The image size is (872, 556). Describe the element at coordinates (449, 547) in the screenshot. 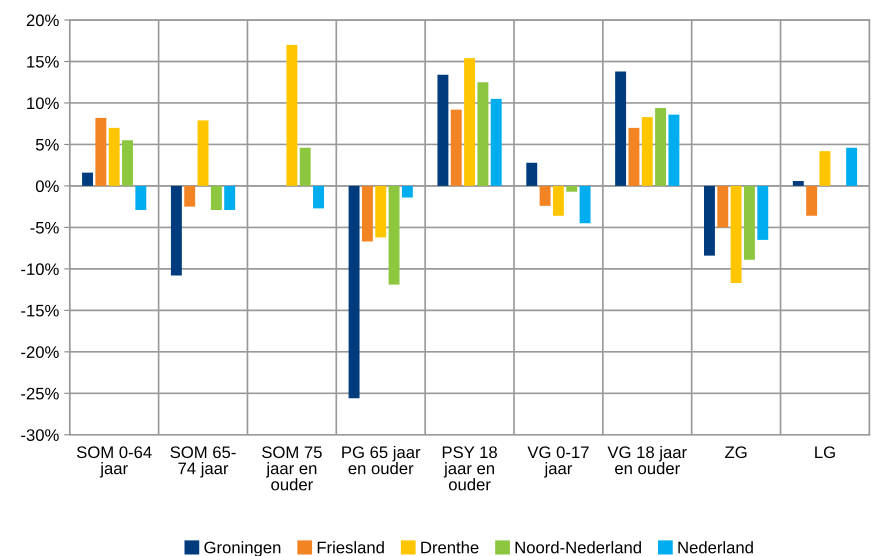

I see `legend-label: Drenthe` at that location.